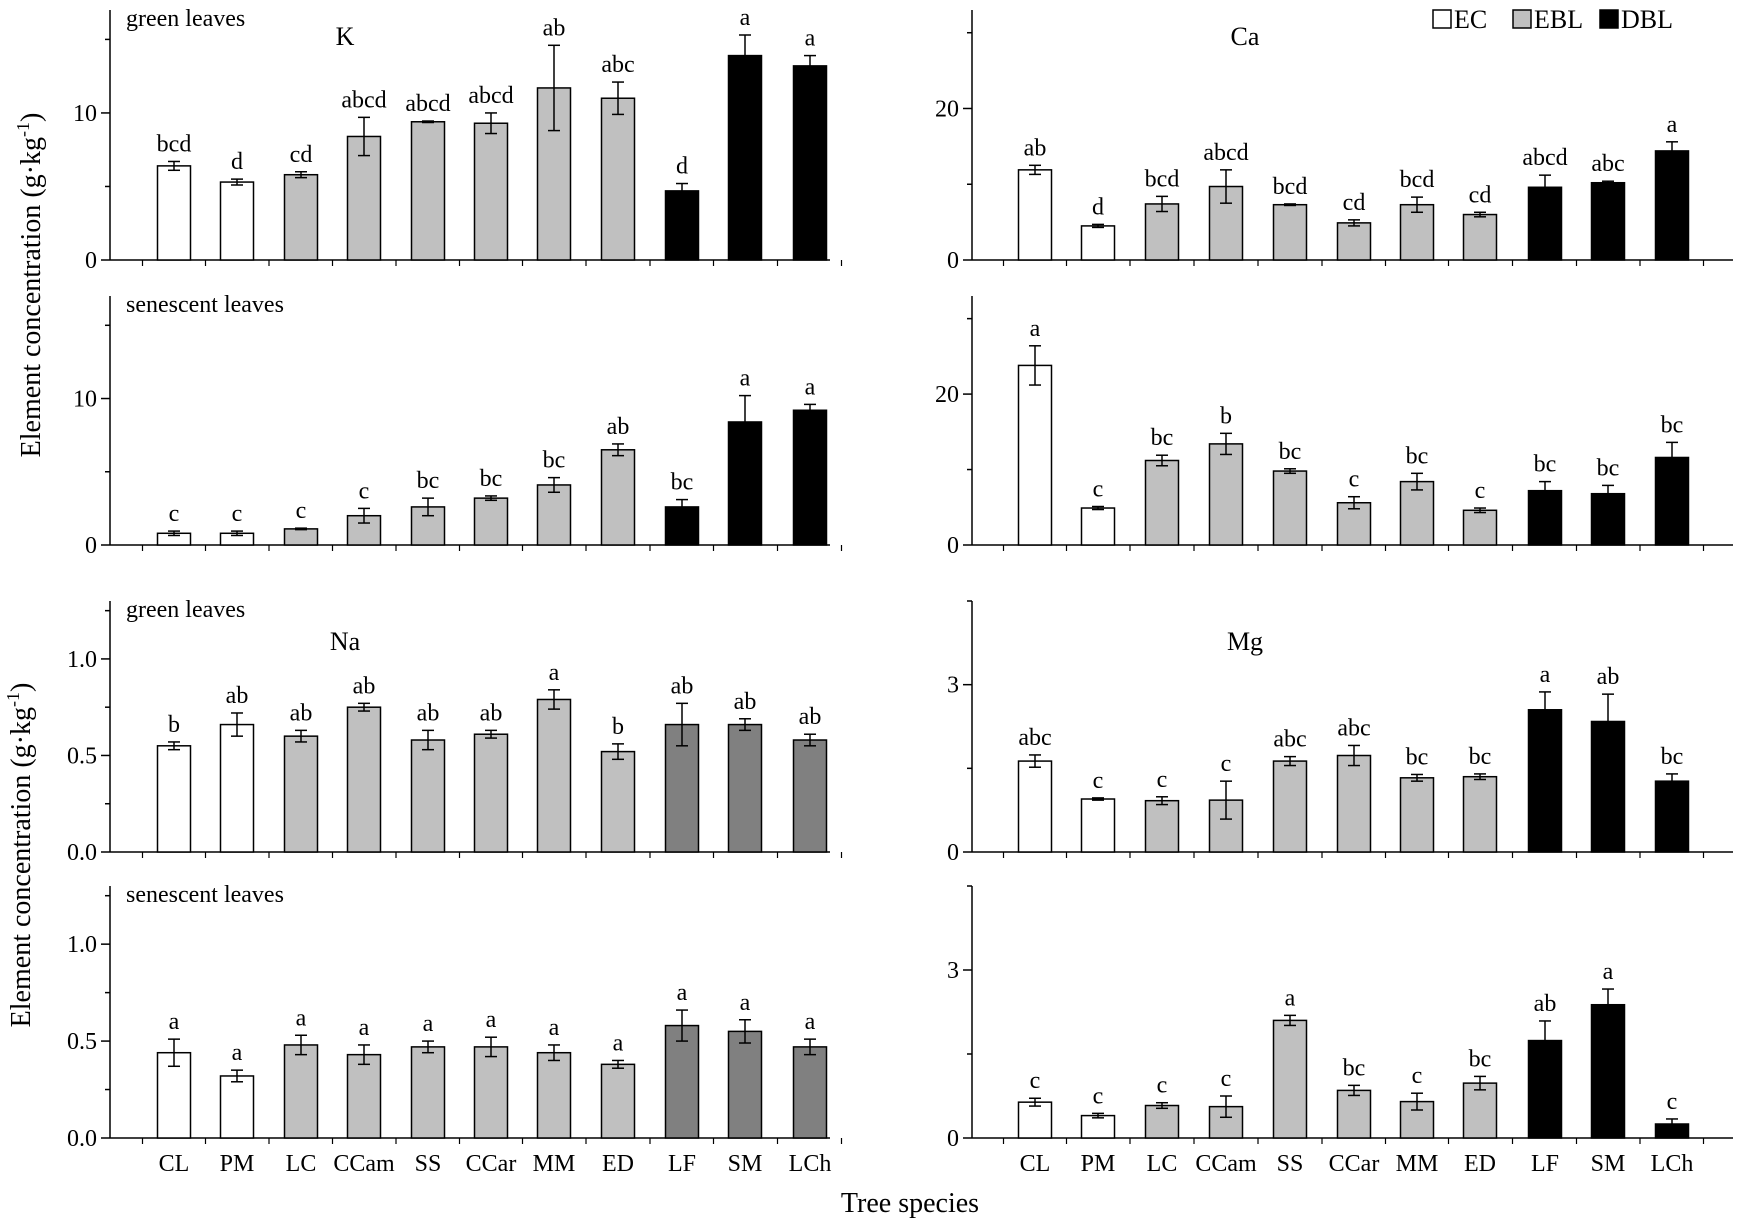  What do you see at coordinates (810, 1164) in the screenshot?
I see `category-label: LCh` at bounding box center [810, 1164].